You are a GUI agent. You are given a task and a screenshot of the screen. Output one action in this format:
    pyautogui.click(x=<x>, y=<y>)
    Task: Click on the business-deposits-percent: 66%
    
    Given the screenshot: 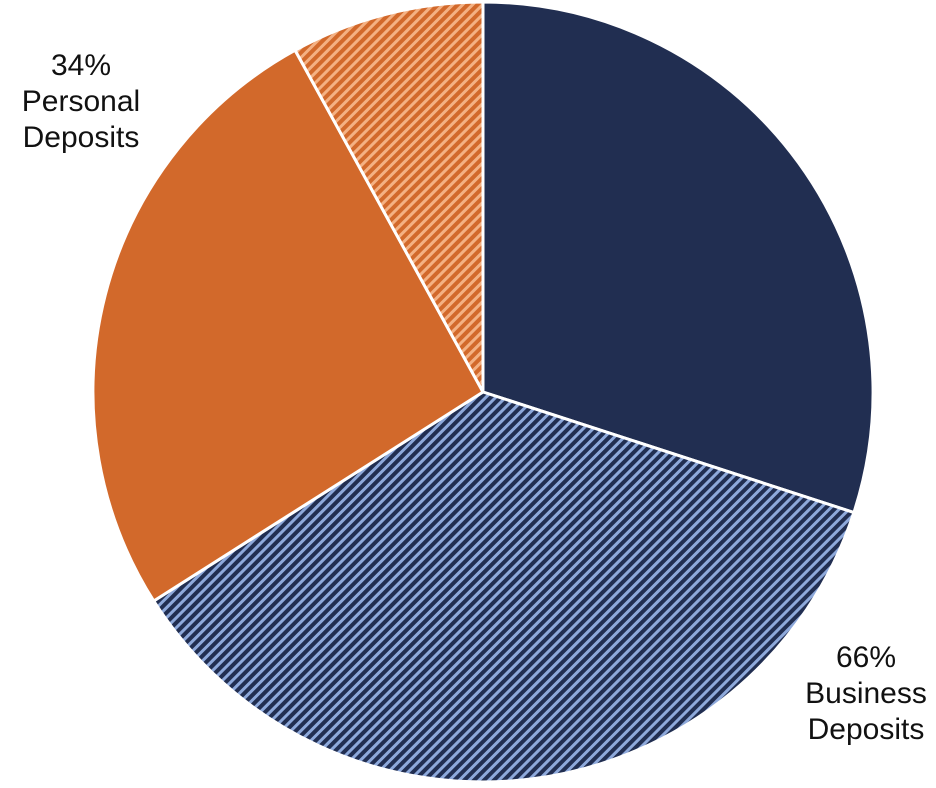 What is the action you would take?
    pyautogui.click(x=866, y=657)
    